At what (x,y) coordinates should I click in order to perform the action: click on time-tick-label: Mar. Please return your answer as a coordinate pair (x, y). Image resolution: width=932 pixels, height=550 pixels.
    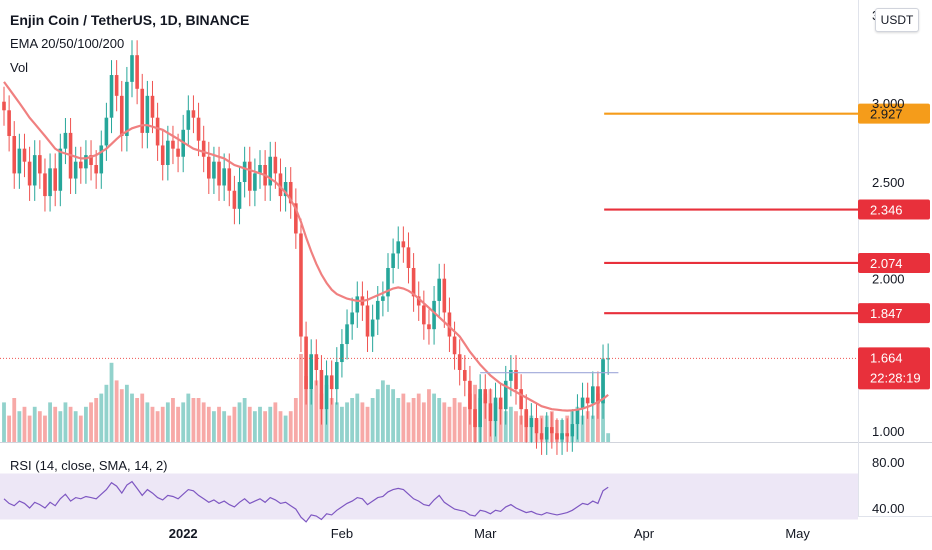
    Looking at the image, I should click on (485, 533).